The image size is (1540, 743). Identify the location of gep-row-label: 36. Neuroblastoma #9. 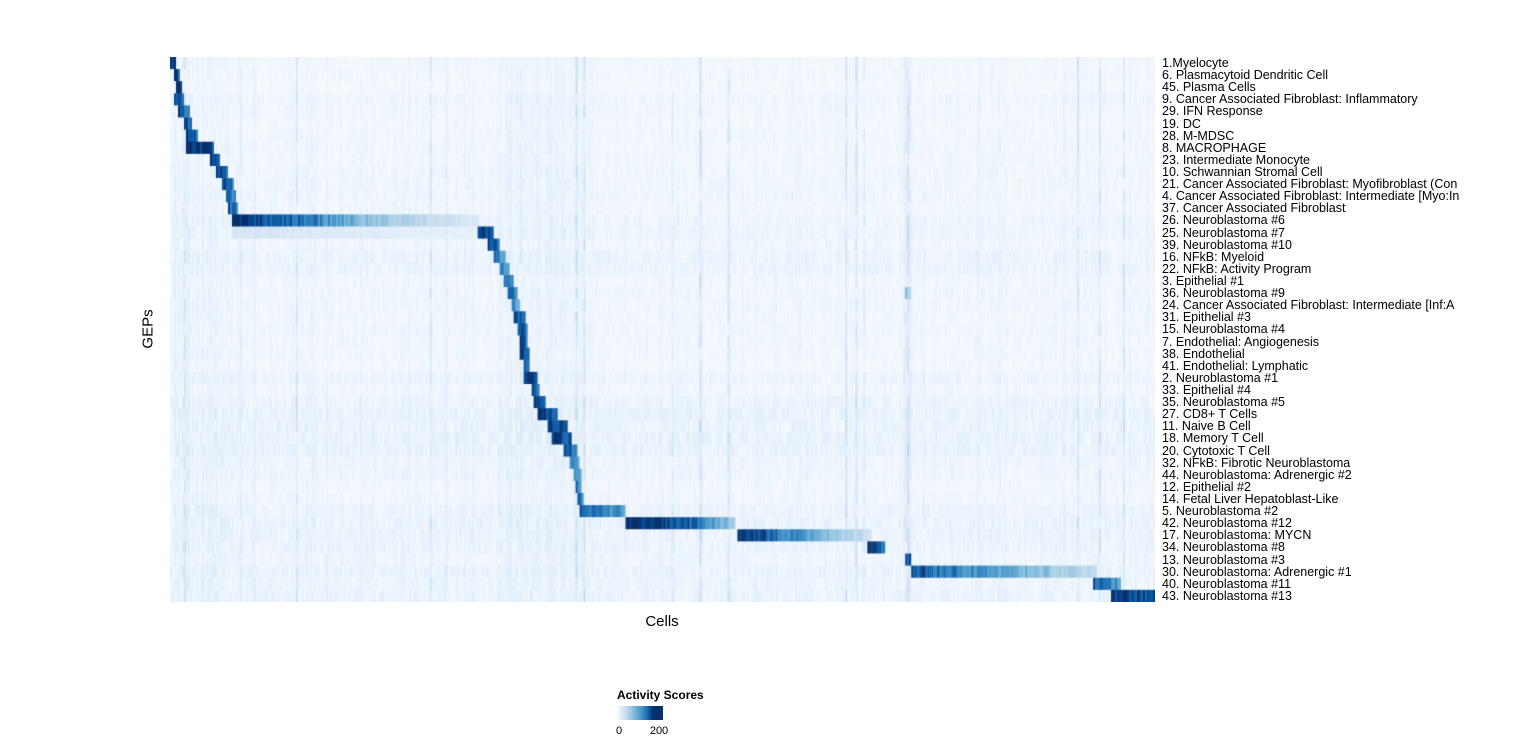
(1223, 293).